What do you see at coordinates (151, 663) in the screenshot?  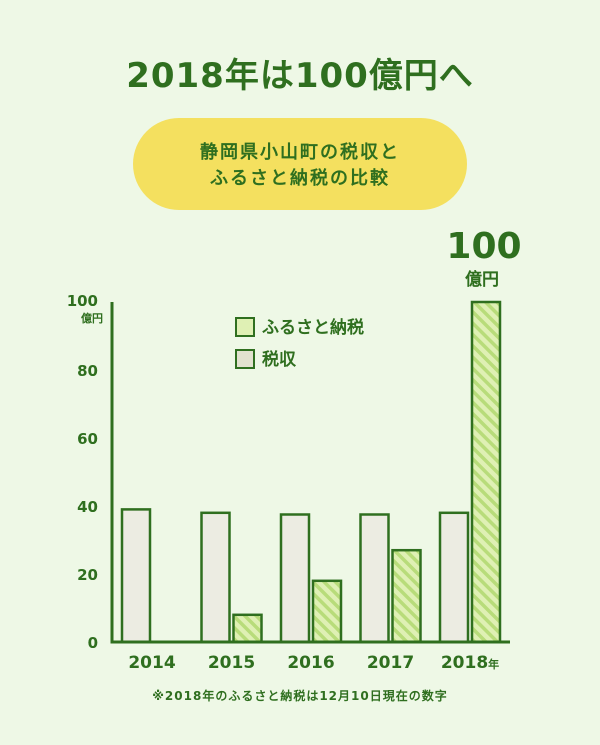 I see `x-tick-label: 2014` at bounding box center [151, 663].